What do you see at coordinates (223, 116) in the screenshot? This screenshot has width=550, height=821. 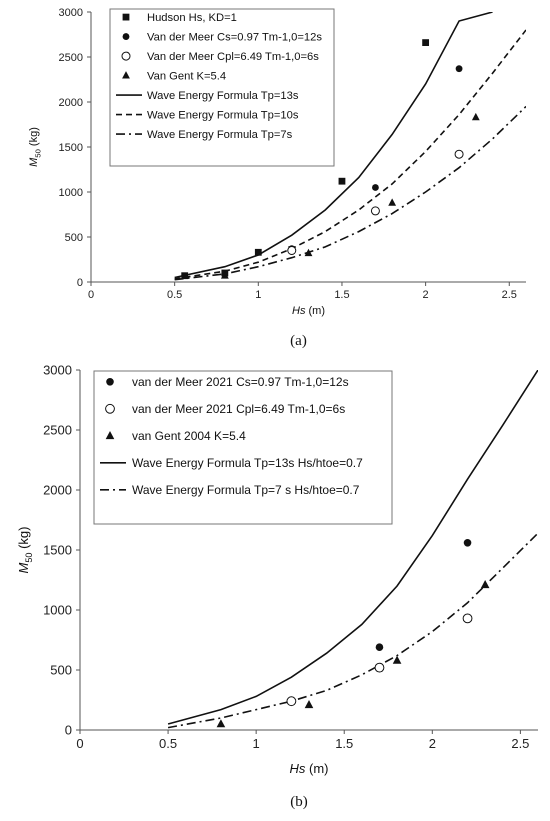 I see `legend-label: Wave Energy Formula Tp=10s` at bounding box center [223, 116].